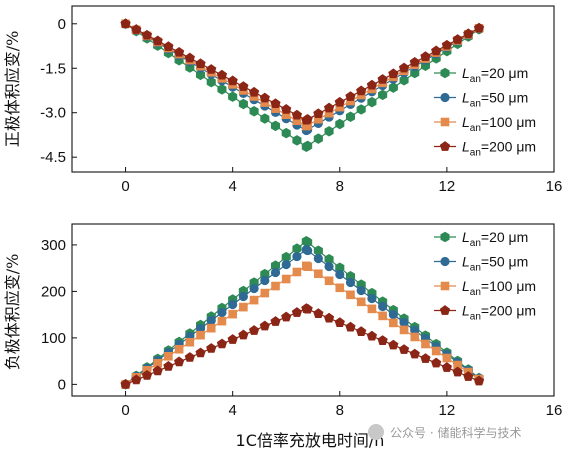 This screenshot has height=457, width=570. I want to click on y-tick-label: 300, so click(53, 245).